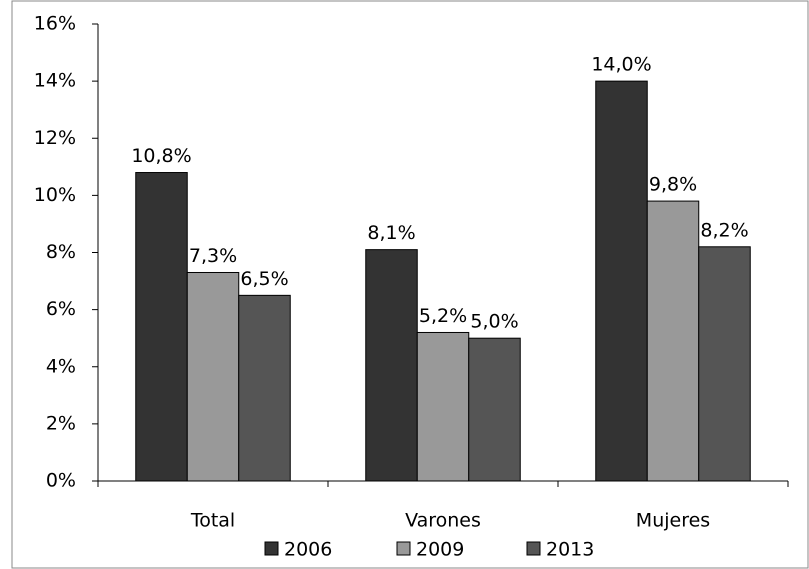  What do you see at coordinates (724, 230) in the screenshot?
I see `data-label: 8,2%` at bounding box center [724, 230].